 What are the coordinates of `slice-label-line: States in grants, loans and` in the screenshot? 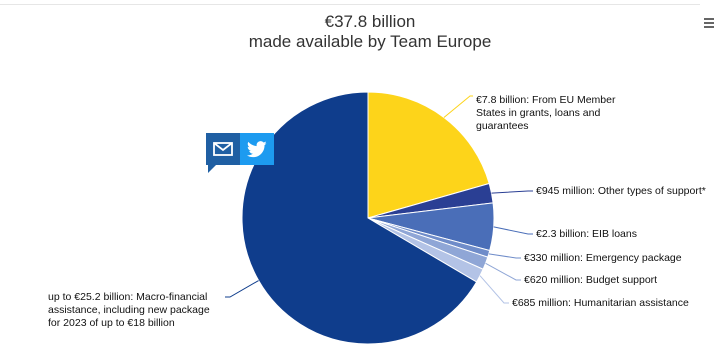 It's located at (538, 113).